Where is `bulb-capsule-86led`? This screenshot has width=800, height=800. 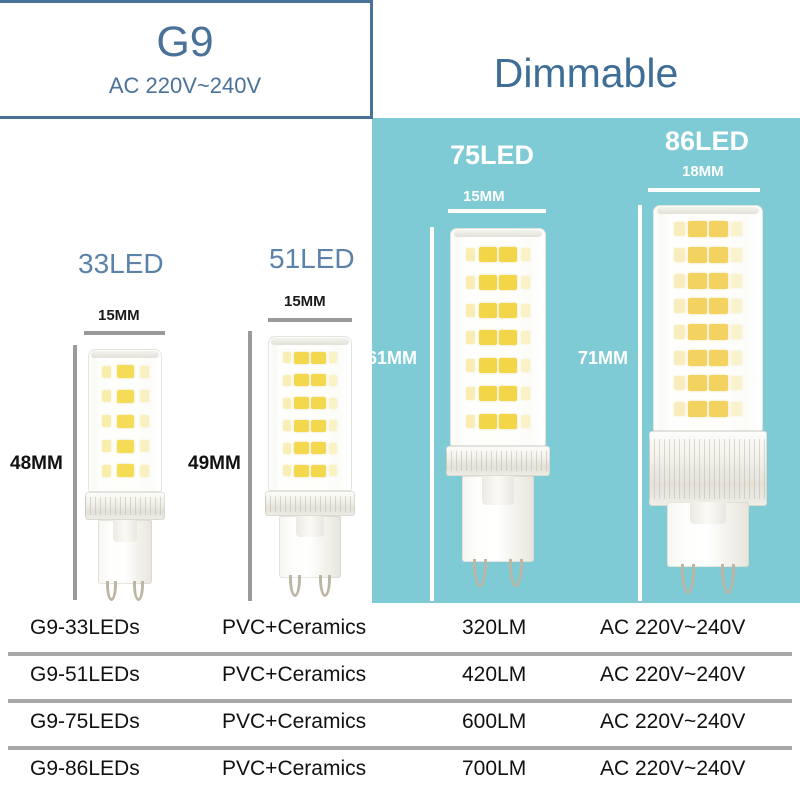
bulb-capsule-86led is located at coordinates (708, 318).